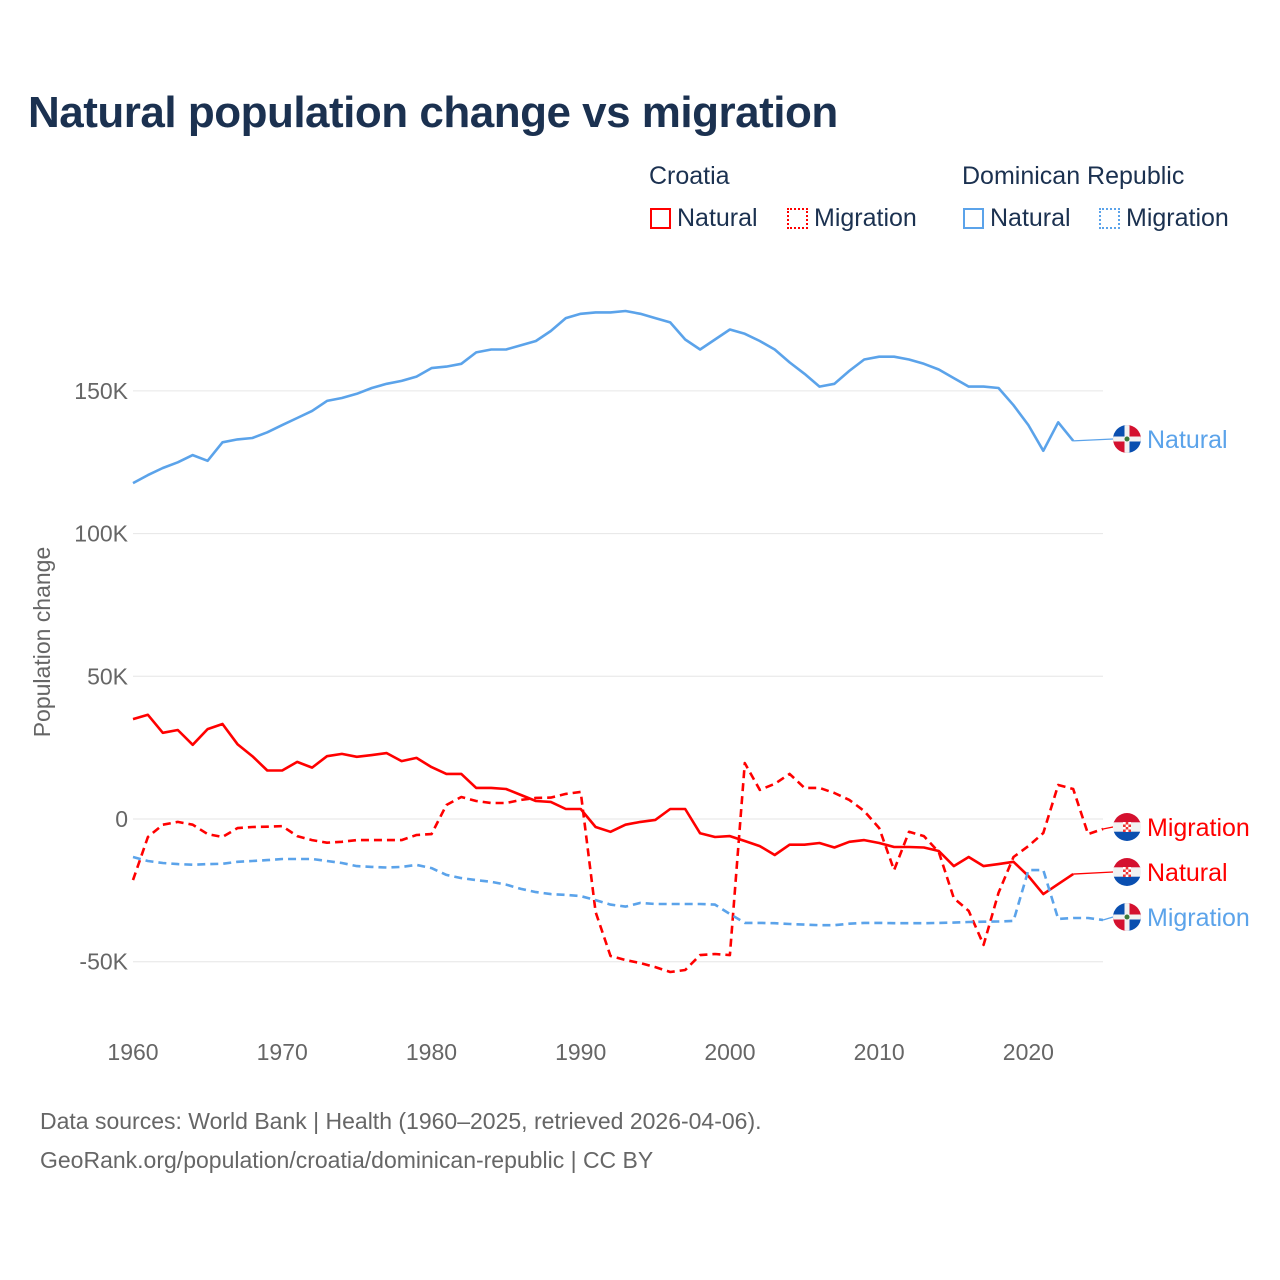  What do you see at coordinates (603, 804) in the screenshot?
I see `series-line-croatia-natural` at bounding box center [603, 804].